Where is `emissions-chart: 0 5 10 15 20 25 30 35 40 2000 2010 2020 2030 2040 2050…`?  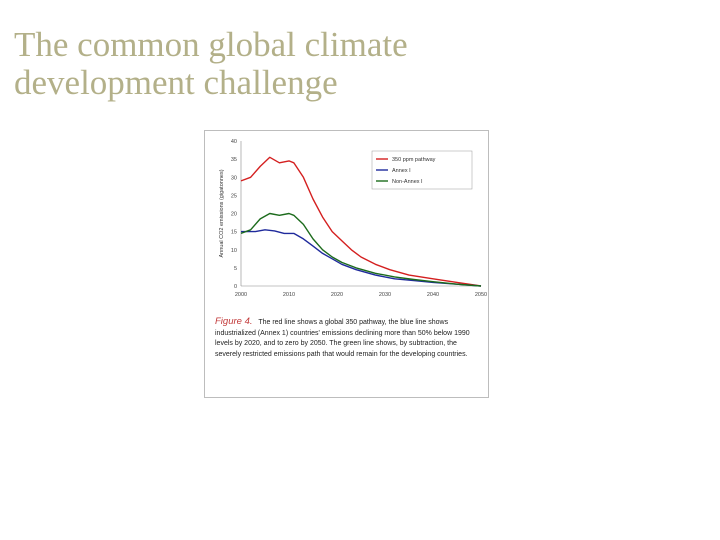
emissions-chart: 0 5 10 15 20 25 30 35 40 2000 2010 2020 2030 2040 2050… is located at coordinates (353, 218).